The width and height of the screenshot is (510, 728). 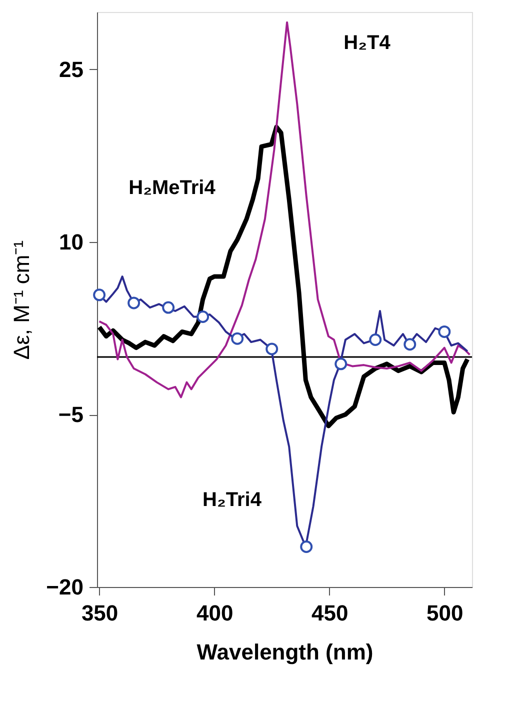 What do you see at coordinates (215, 613) in the screenshot?
I see `x-tick-label: 400` at bounding box center [215, 613].